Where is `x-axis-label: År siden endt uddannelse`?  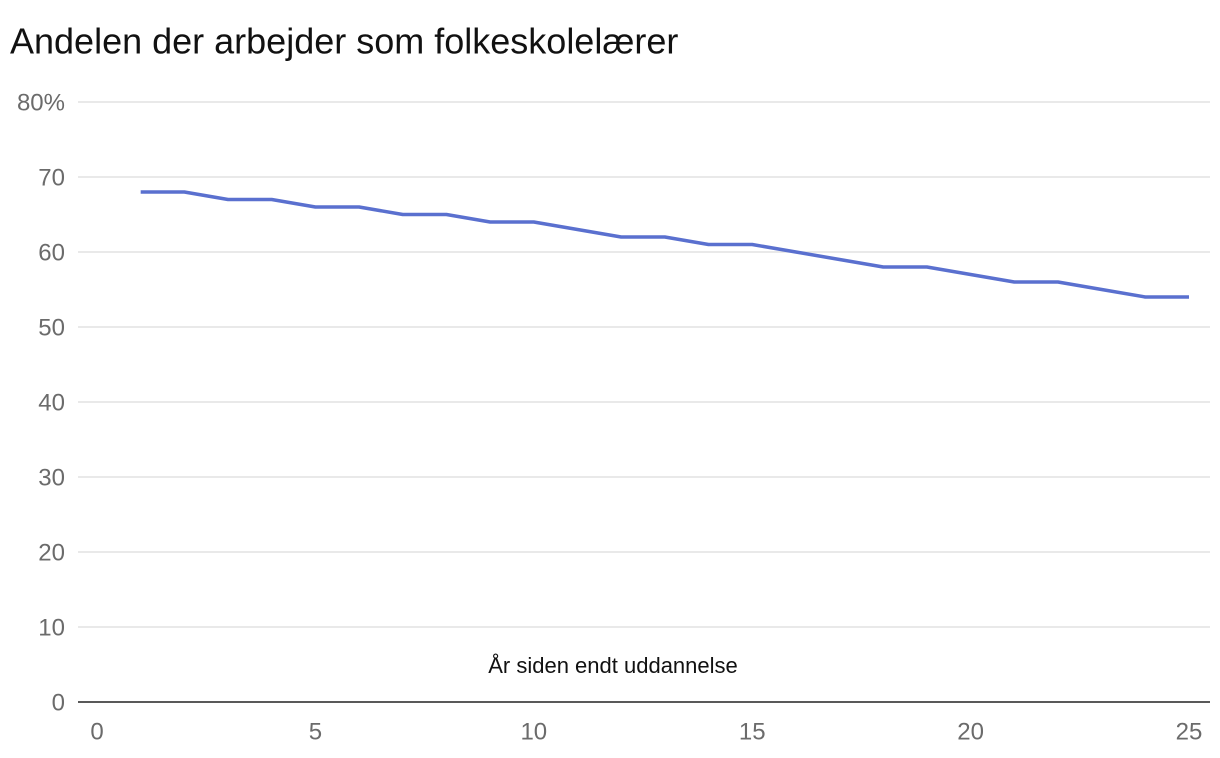
x-axis-label: År siden endt uddannelse is located at coordinates (613, 665).